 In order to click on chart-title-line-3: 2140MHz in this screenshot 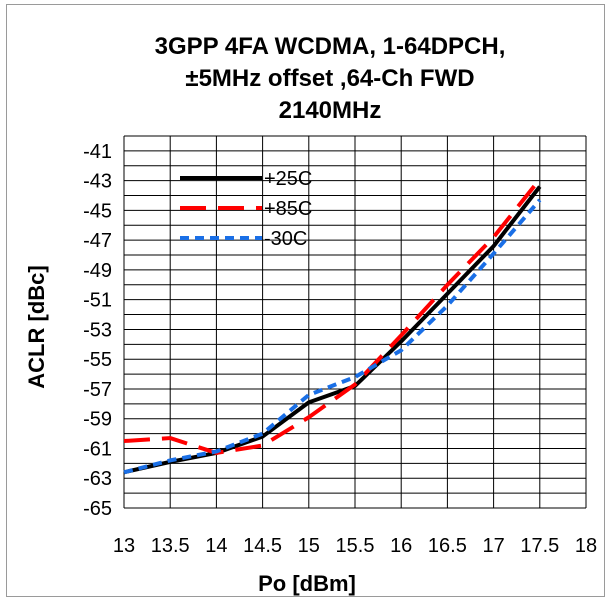, I will do `click(330, 110)`.